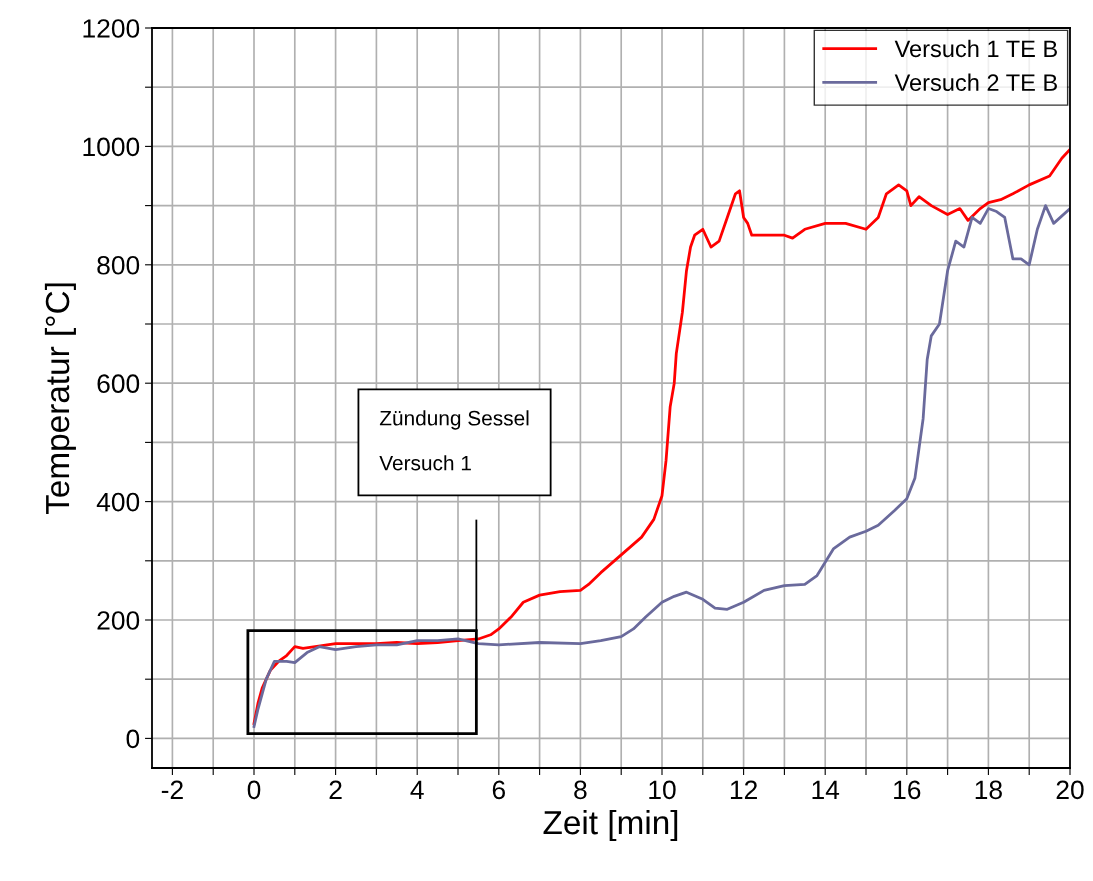 This screenshot has width=1093, height=881. I want to click on x-tick-label: 16, so click(907, 790).